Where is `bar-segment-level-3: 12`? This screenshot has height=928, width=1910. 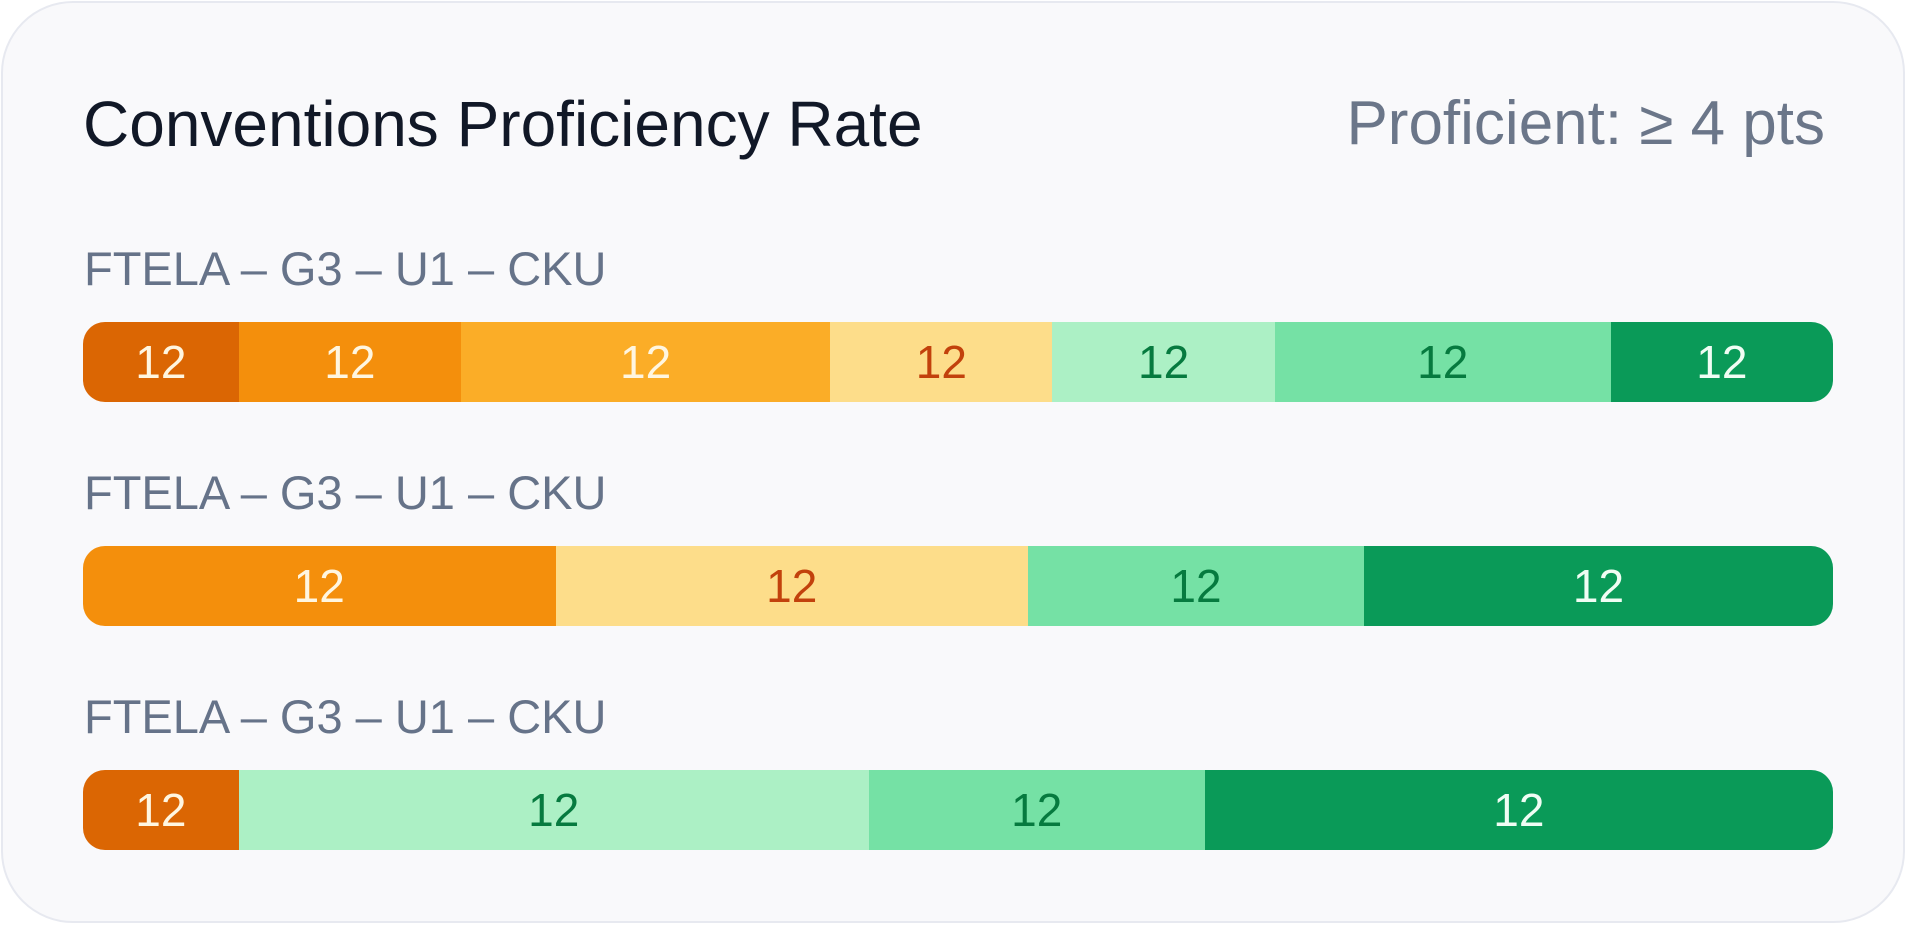
bar-segment-level-3: 12 is located at coordinates (645, 362).